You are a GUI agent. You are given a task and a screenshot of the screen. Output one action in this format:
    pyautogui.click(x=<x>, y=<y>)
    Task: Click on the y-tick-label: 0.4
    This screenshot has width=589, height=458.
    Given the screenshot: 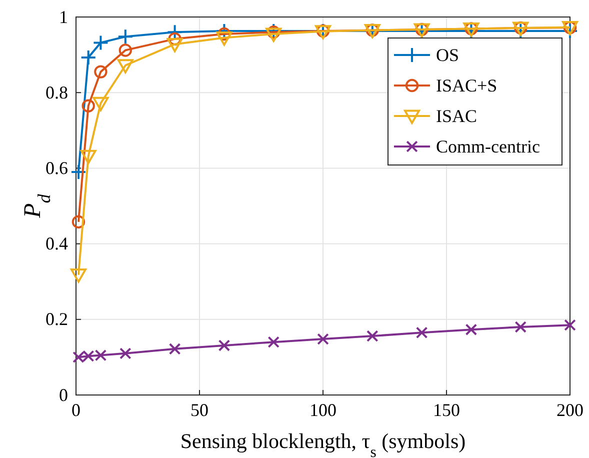 What is the action you would take?
    pyautogui.click(x=57, y=244)
    